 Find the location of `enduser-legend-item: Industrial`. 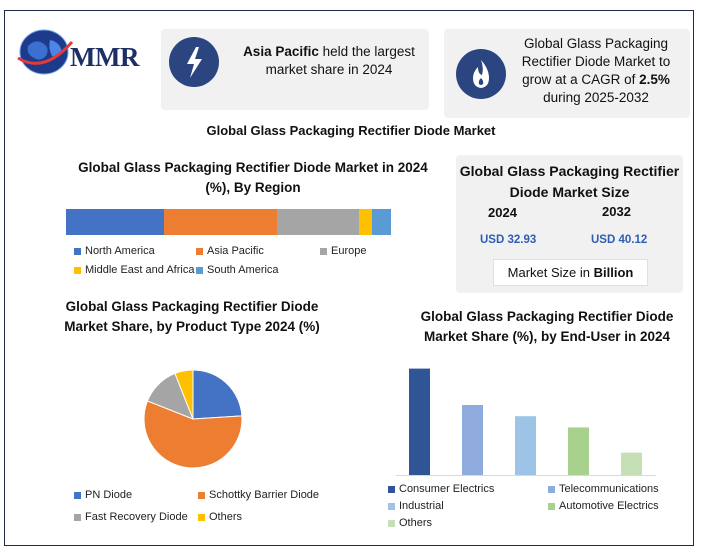

enduser-legend-item: Industrial is located at coordinates (416, 506).